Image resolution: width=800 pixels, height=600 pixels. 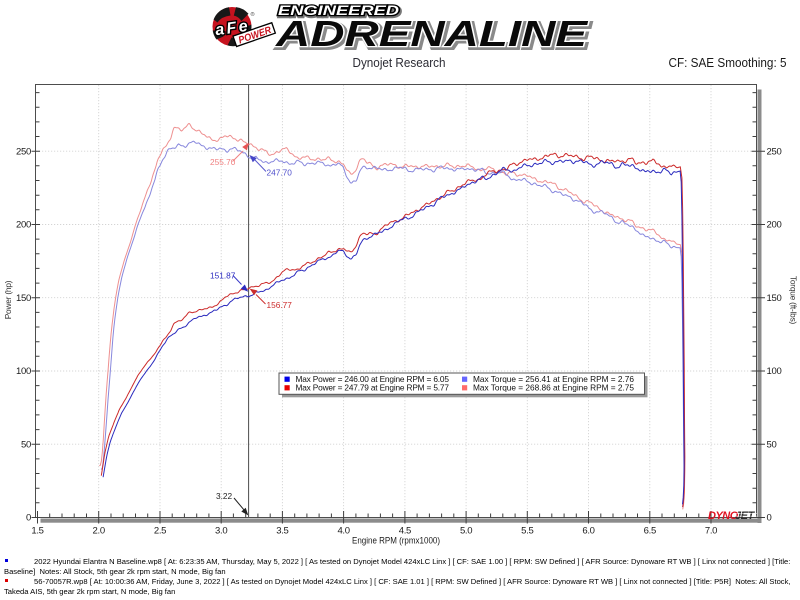 I want to click on svg-text: Dynojet Research, so click(x=399, y=63).